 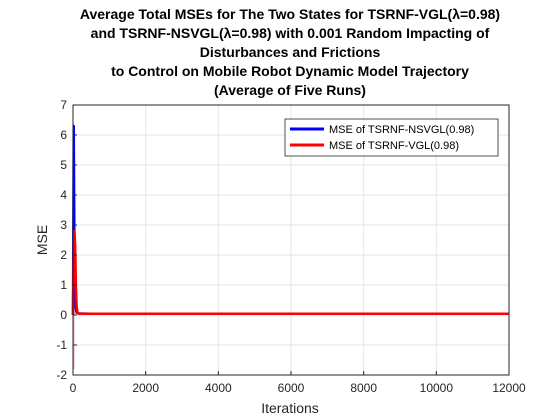 I want to click on x-axis-ticks: 0 2000 4000 6000 8000 10000 12000, so click(x=298, y=383).